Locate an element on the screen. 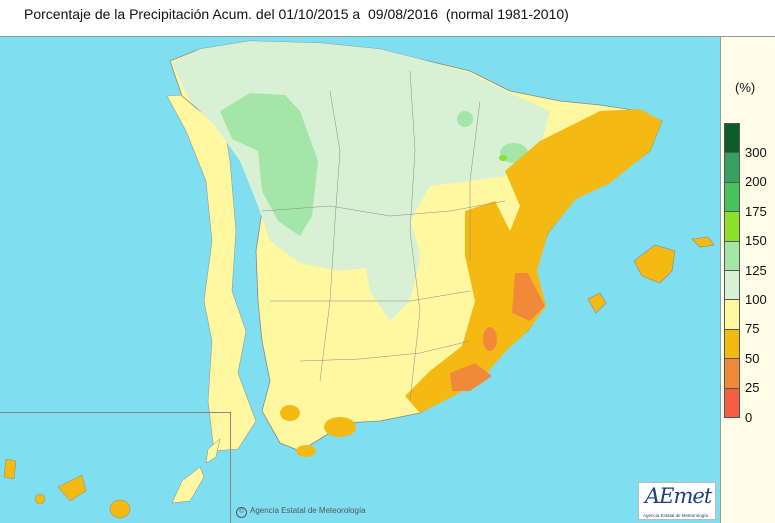 This screenshot has height=523, width=775. legend-tick-label: 0 is located at coordinates (749, 417).